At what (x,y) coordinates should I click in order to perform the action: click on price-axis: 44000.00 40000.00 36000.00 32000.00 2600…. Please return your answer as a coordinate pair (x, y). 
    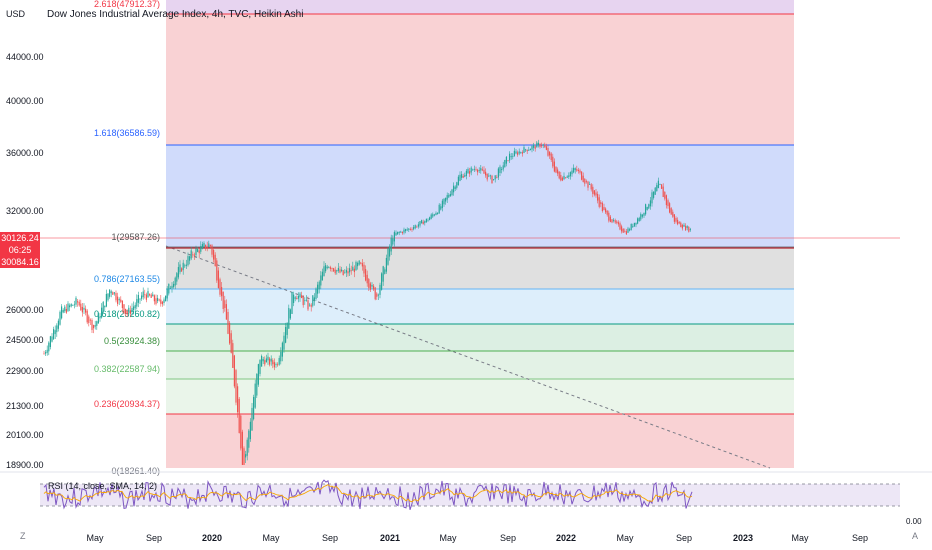
    Looking at the image, I should click on (25, 261).